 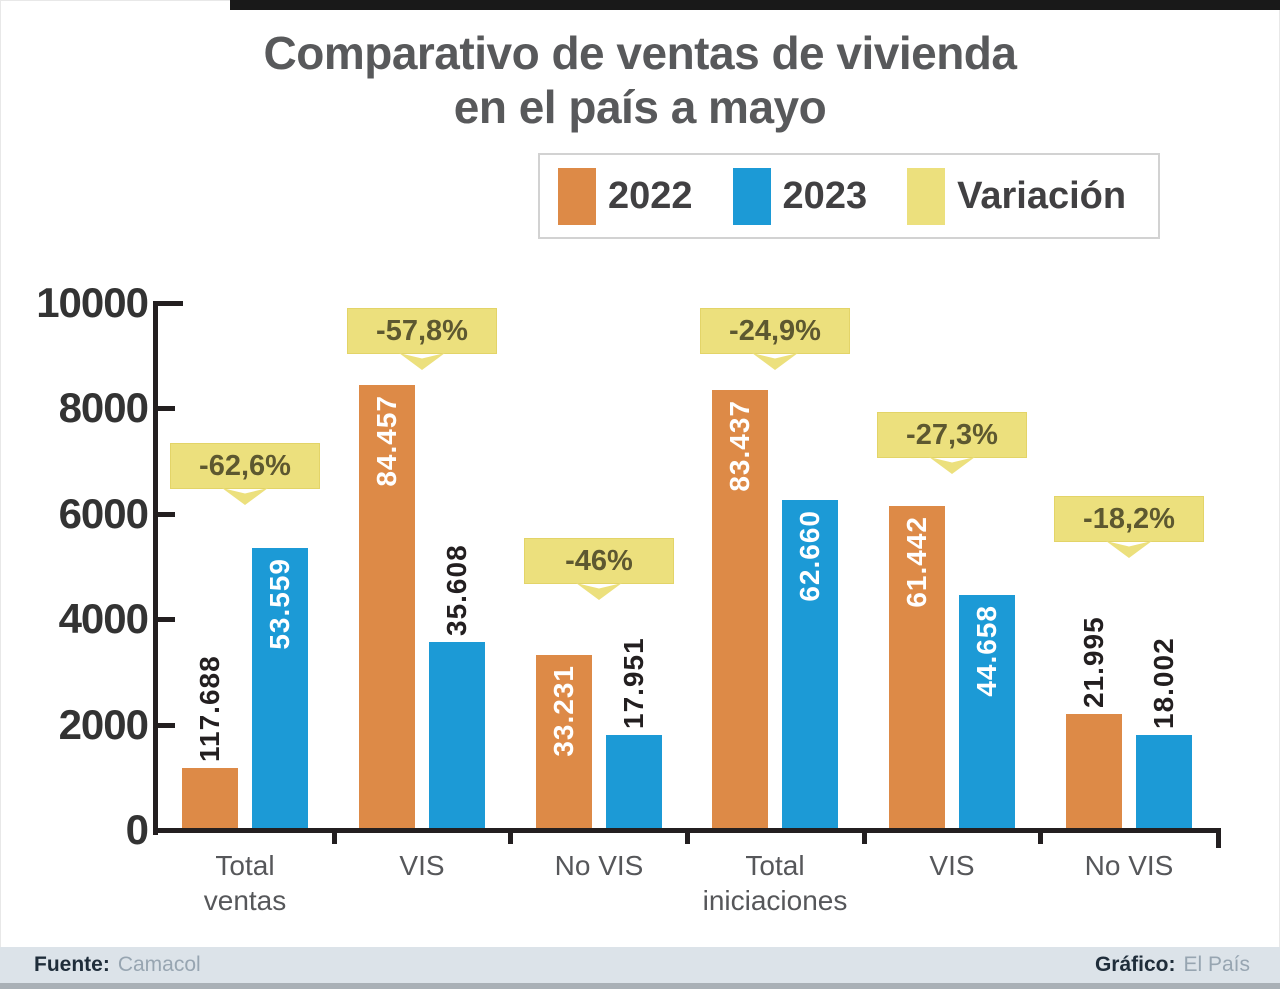 What do you see at coordinates (245, 883) in the screenshot?
I see `x-category-label-total-ventas-1: Total ventas` at bounding box center [245, 883].